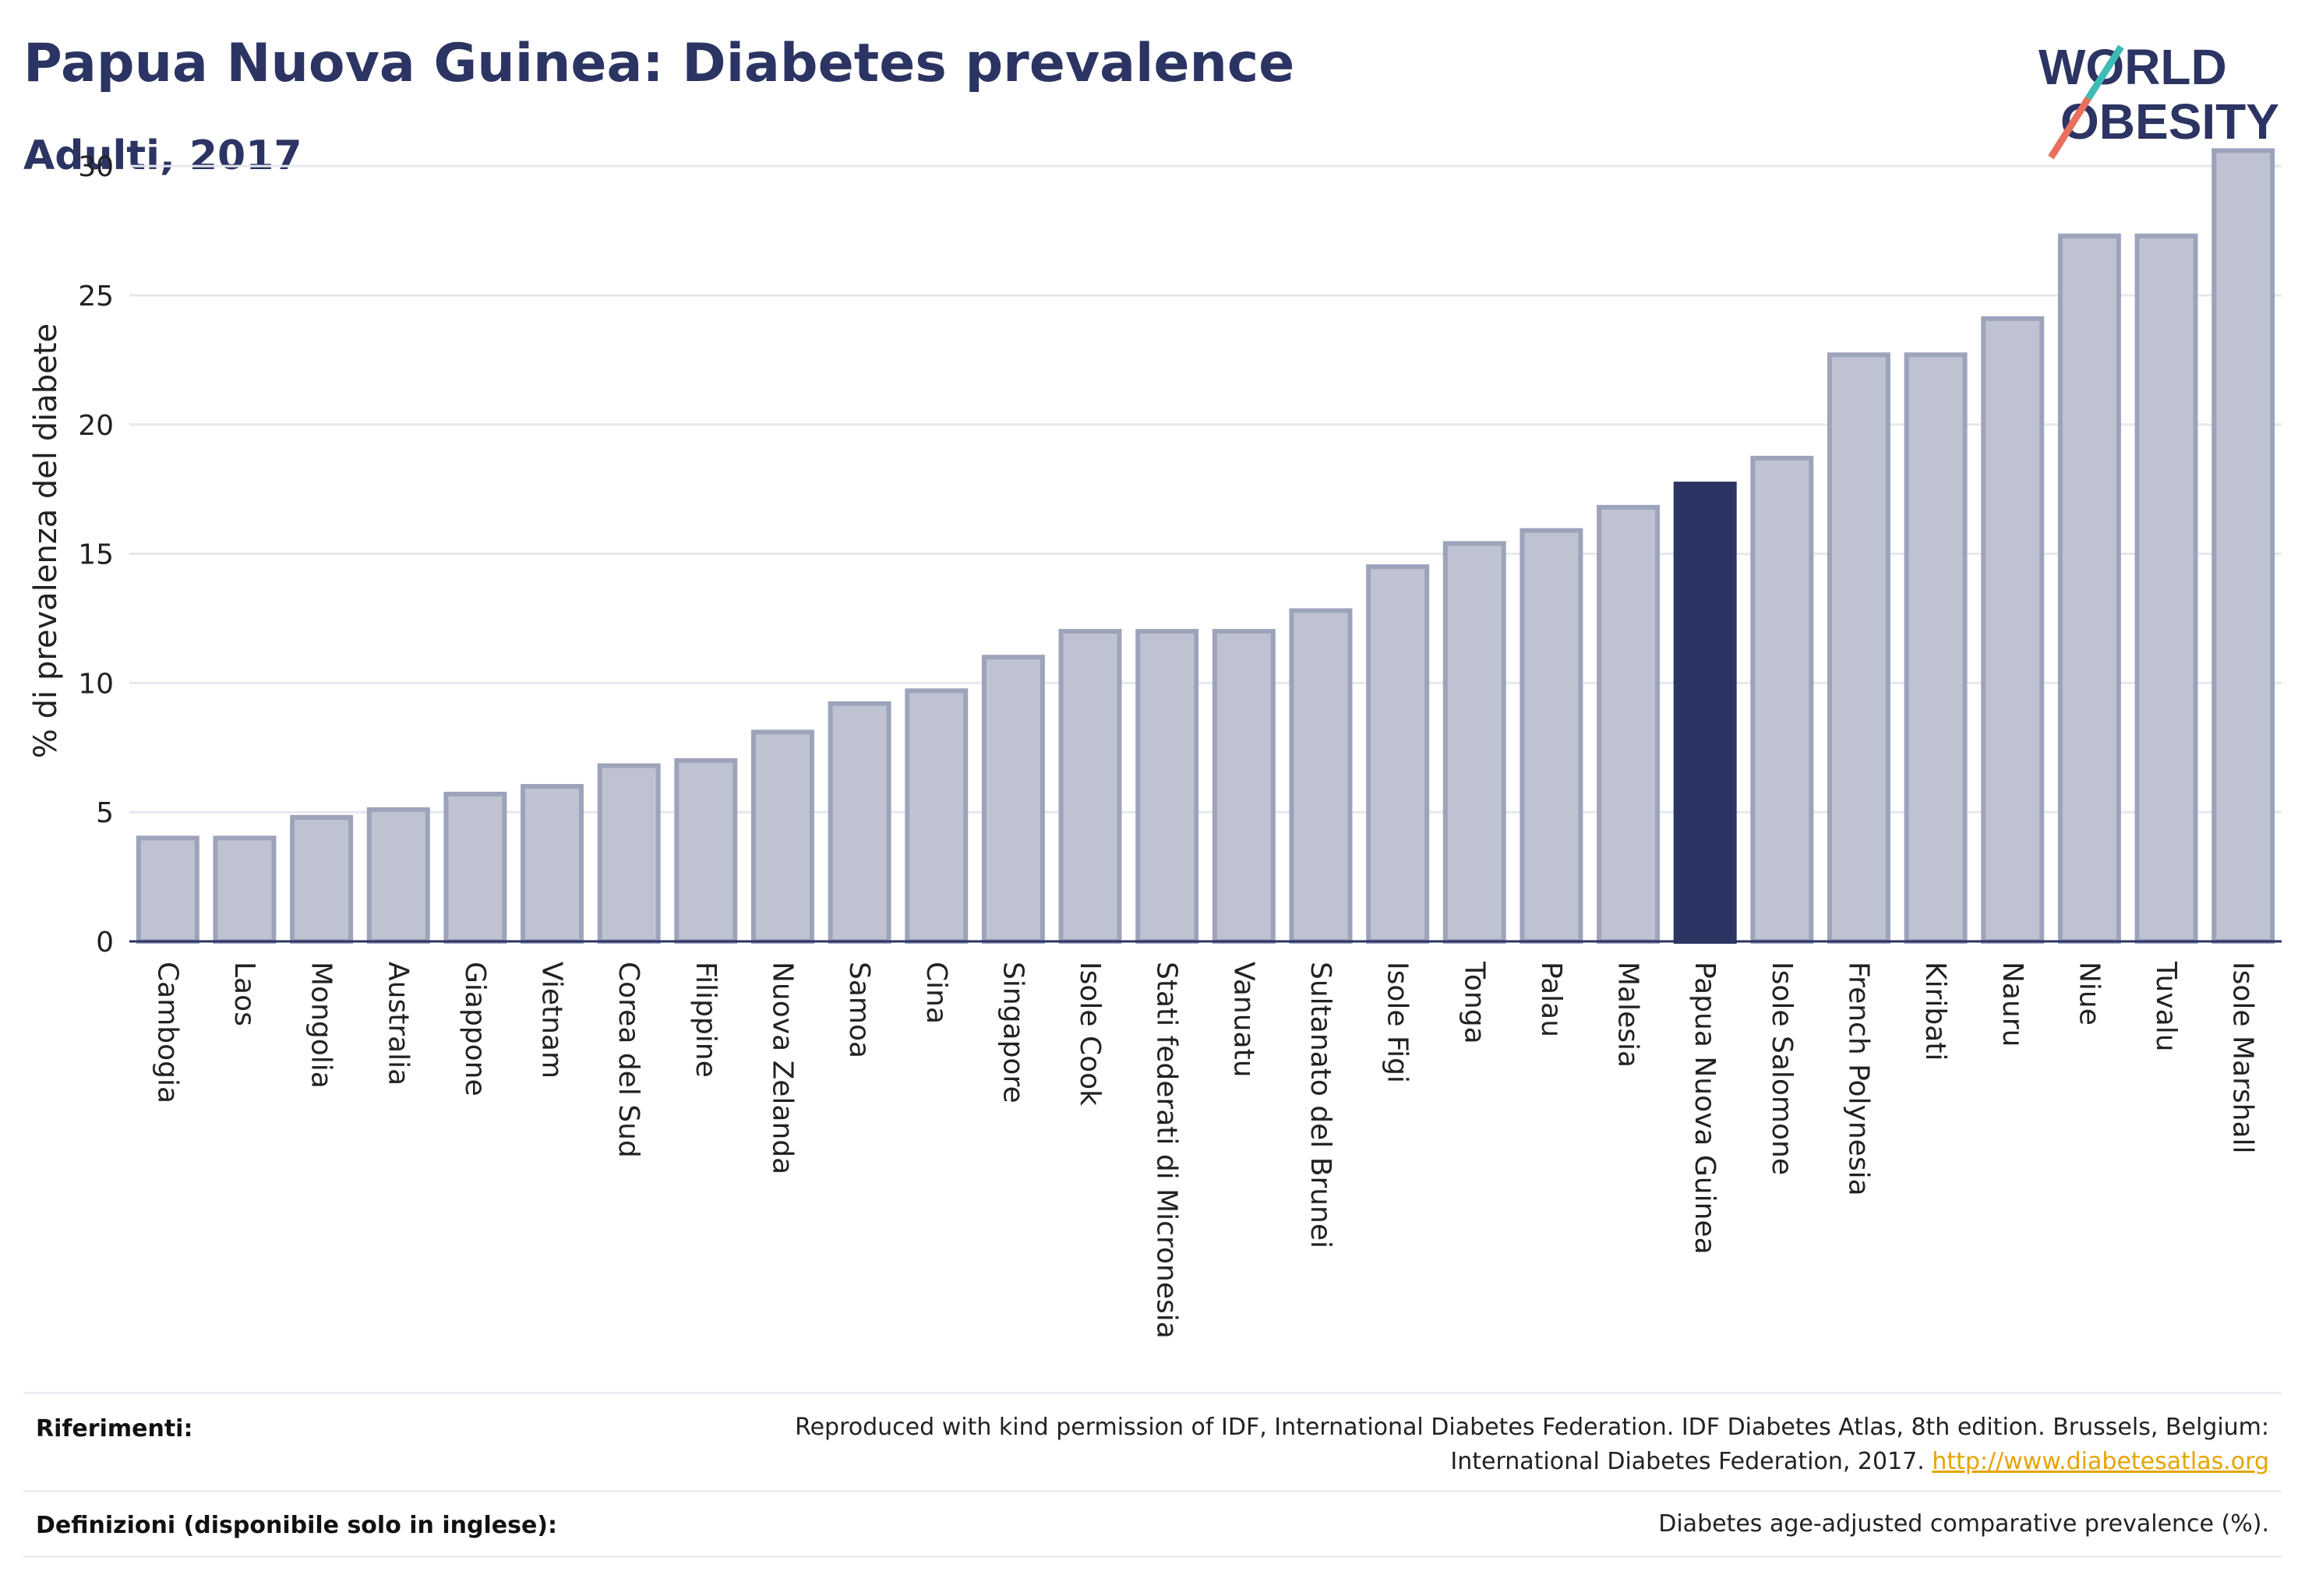 The image size is (2305, 1596). Describe the element at coordinates (114, 1428) in the screenshot. I see `references-label: Riferimenti:` at that location.